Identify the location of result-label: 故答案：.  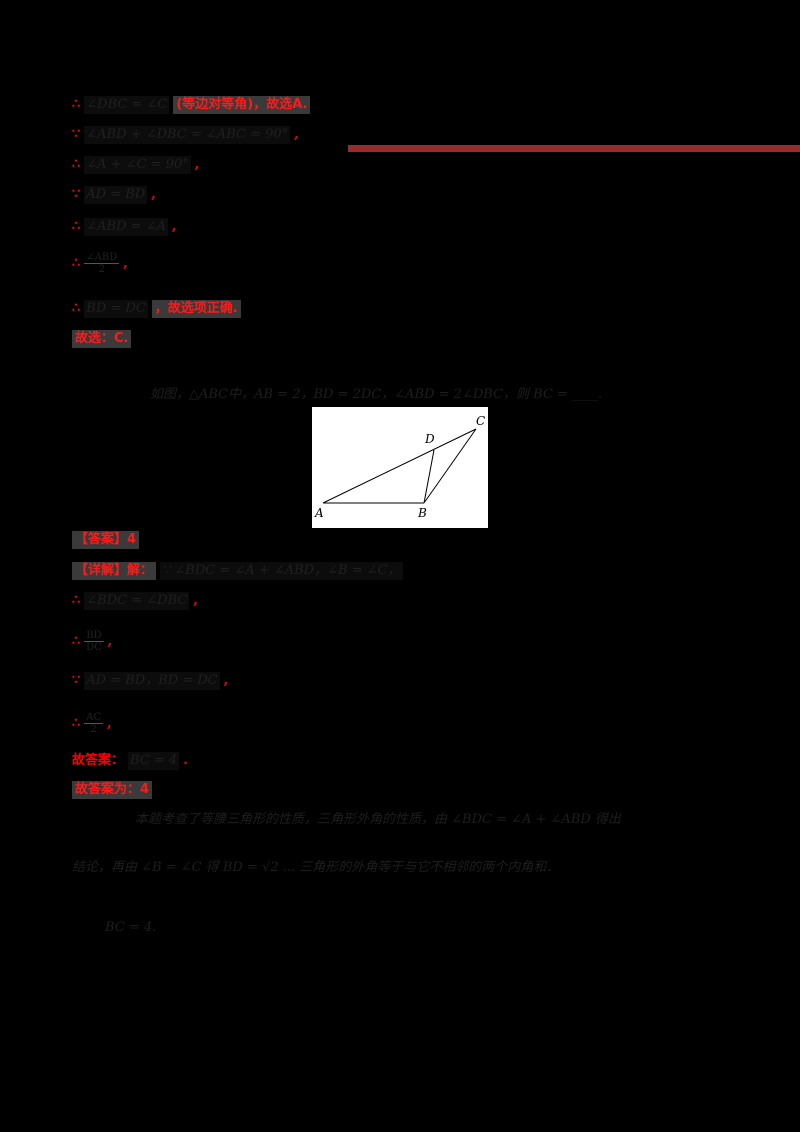
(98, 760).